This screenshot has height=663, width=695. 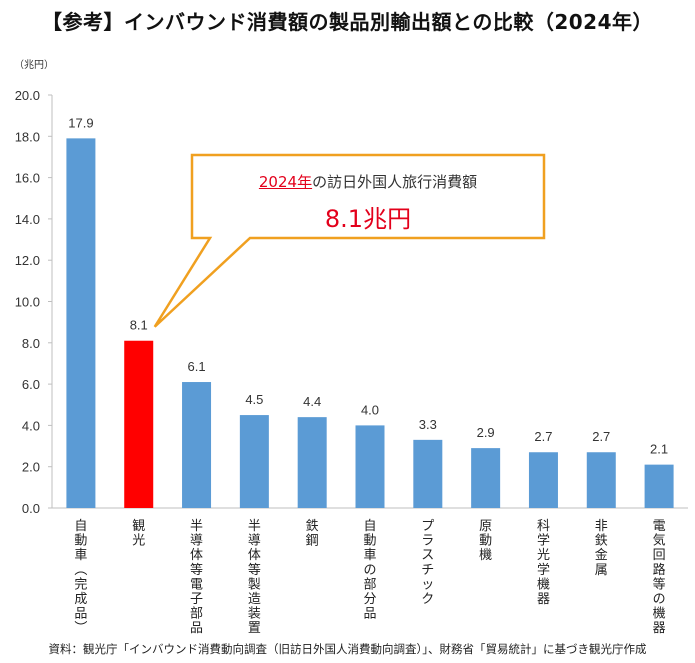 I want to click on y-tick-label: 10.0, so click(x=27, y=302).